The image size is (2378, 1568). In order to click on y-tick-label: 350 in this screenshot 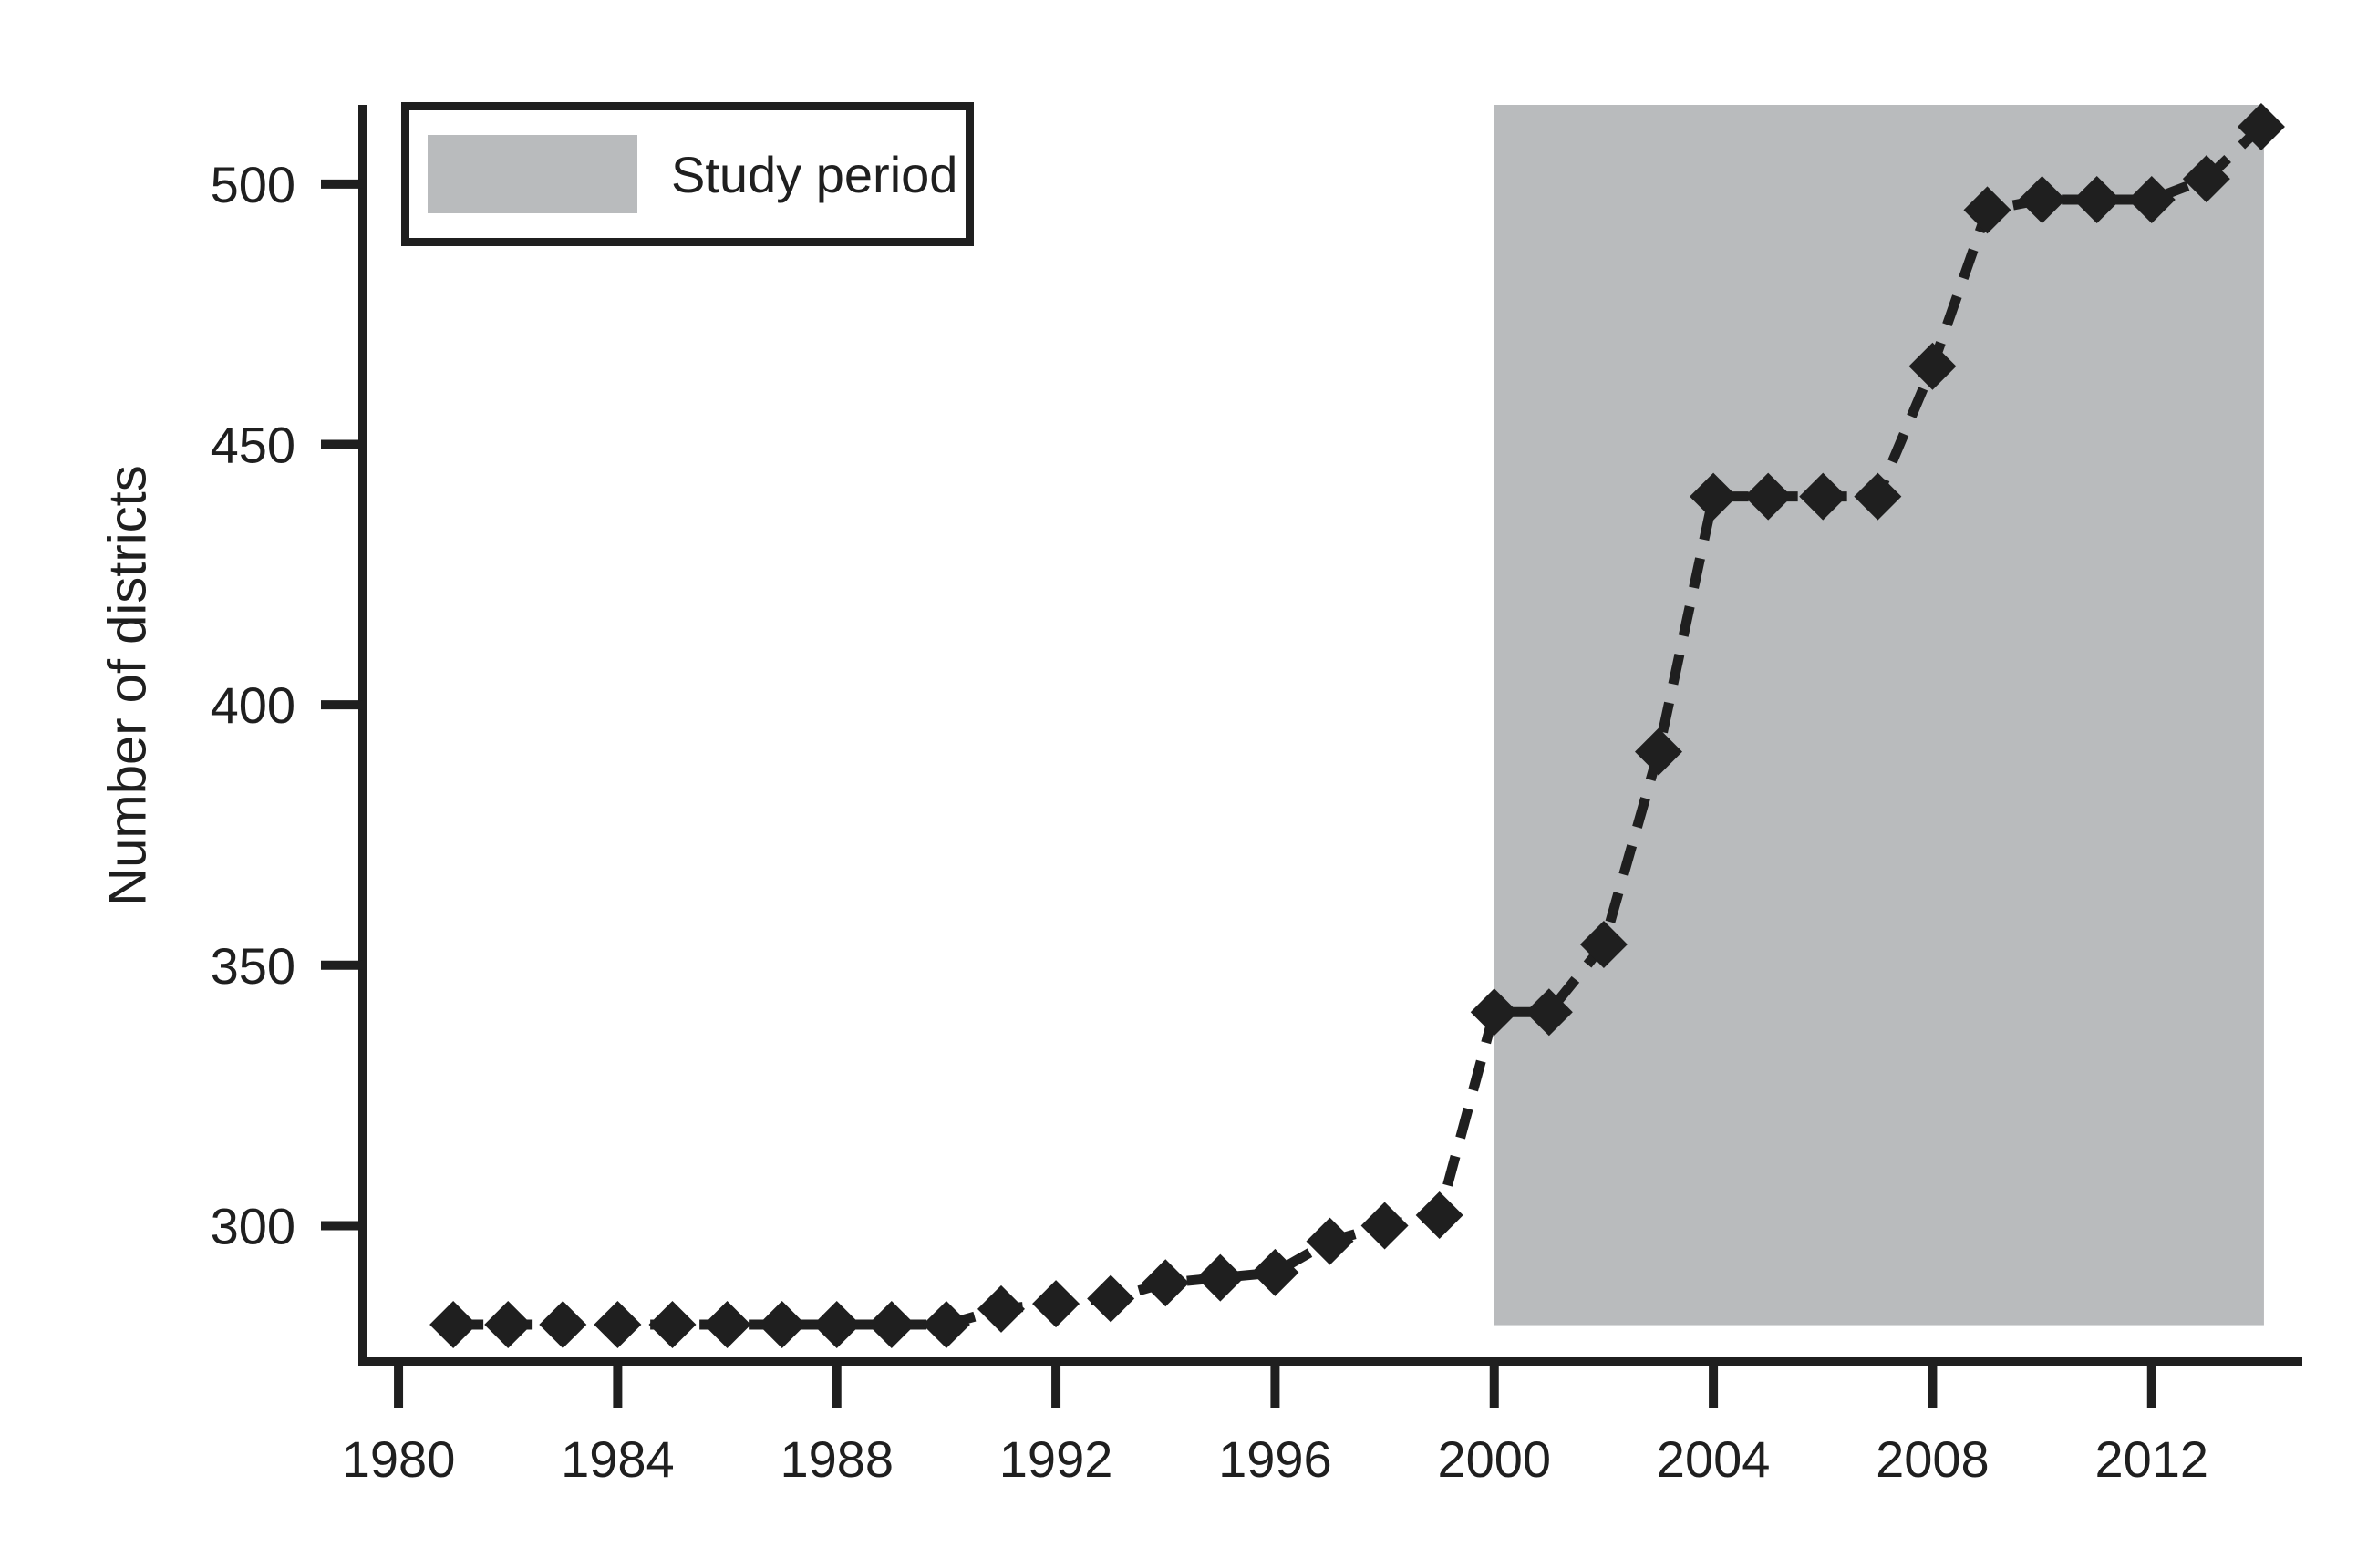, I will do `click(253, 966)`.